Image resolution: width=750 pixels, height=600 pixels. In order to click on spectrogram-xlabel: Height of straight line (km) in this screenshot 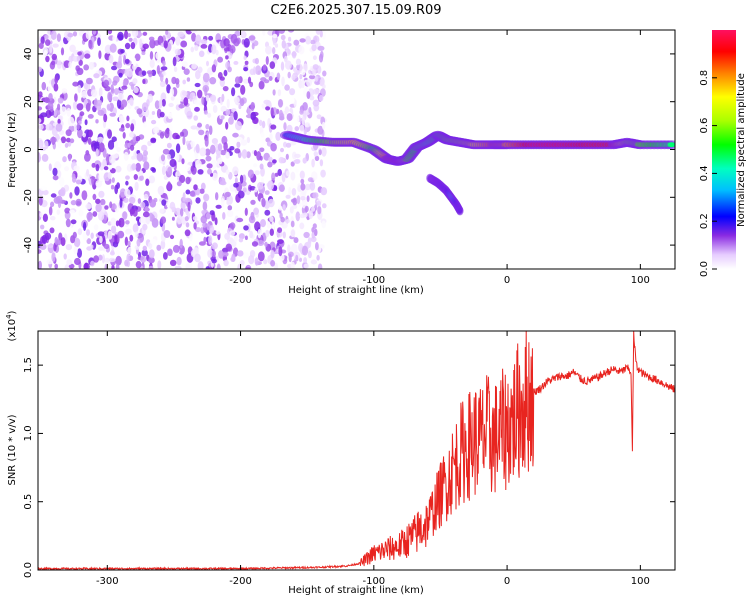, I will do `click(356, 290)`.